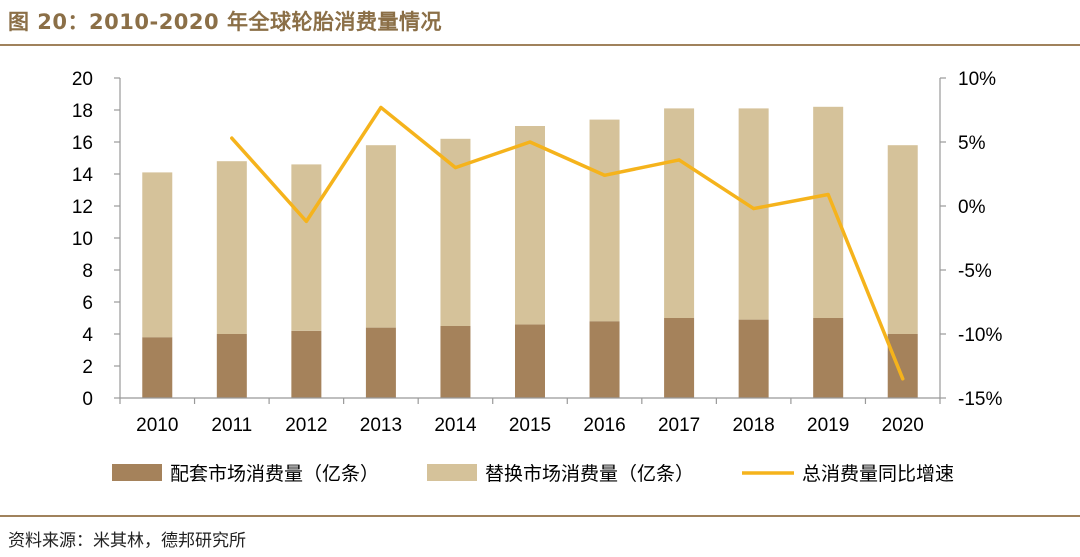 This screenshot has height=557, width=1080. What do you see at coordinates (903, 425) in the screenshot?
I see `x-tick-label: 2020` at bounding box center [903, 425].